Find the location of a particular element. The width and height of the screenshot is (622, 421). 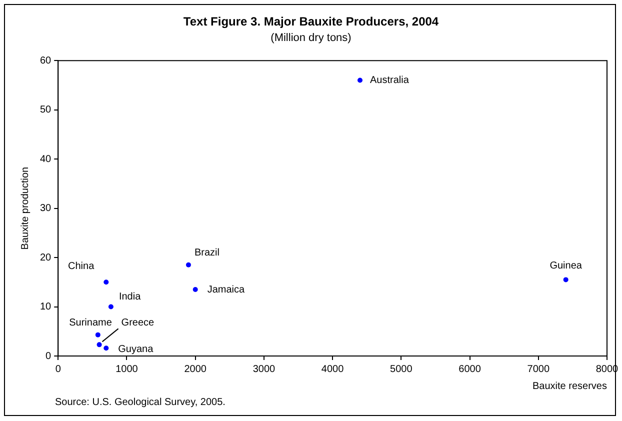

x-tick-label: 5000 is located at coordinates (401, 369).